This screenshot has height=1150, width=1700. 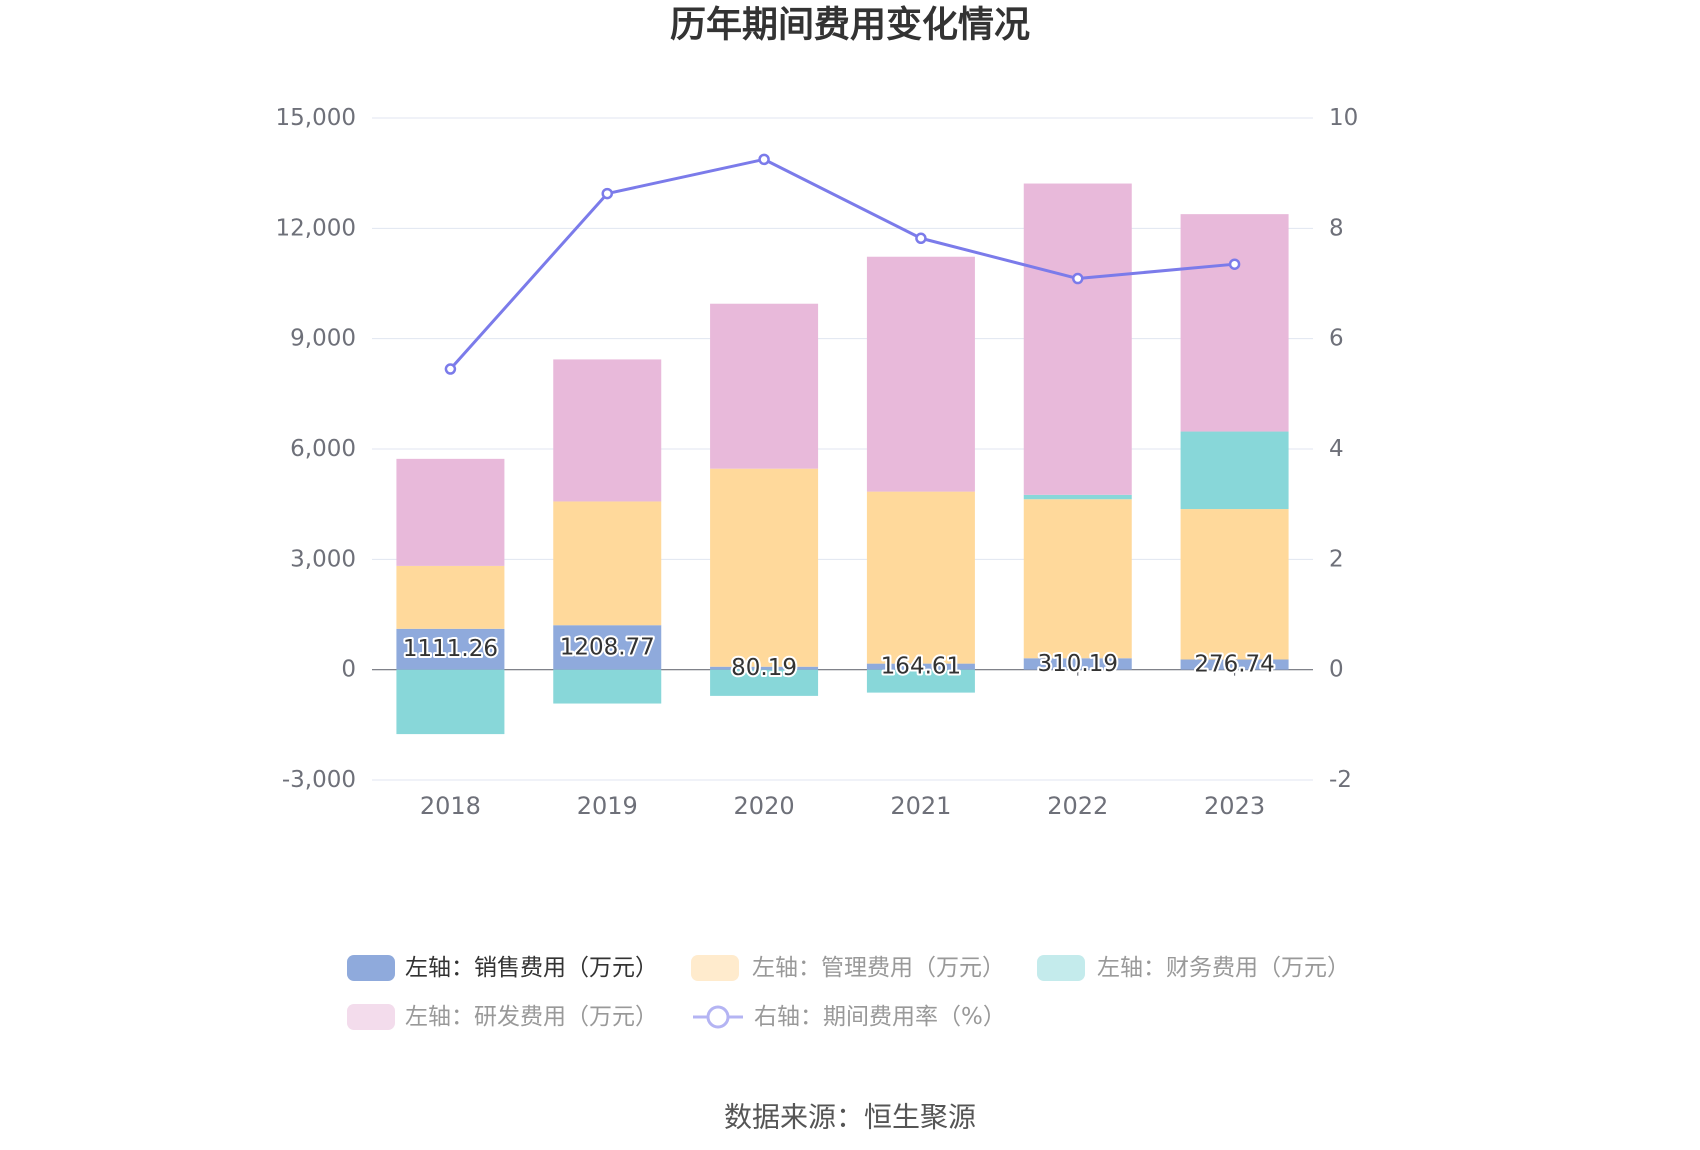 I want to click on bar-management-2020, so click(x=764, y=567).